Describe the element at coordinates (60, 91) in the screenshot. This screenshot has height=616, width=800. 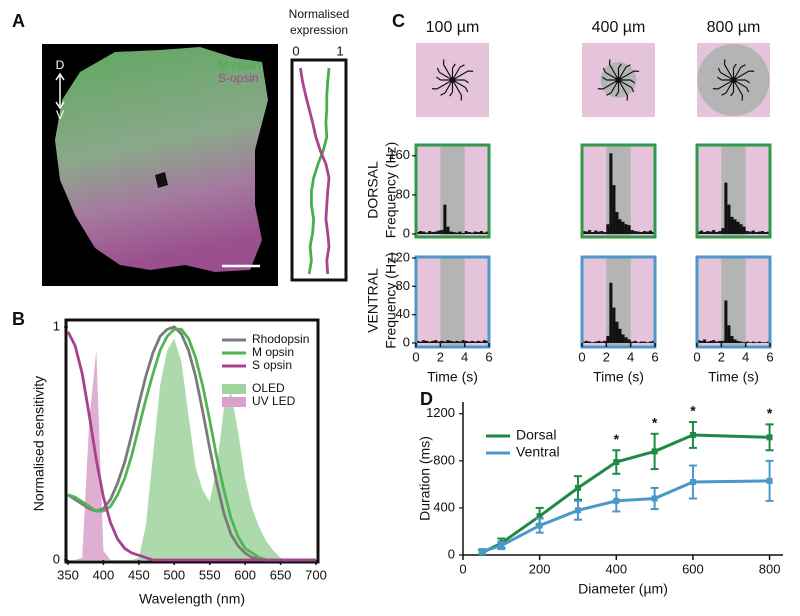
I see `orientation-arrowheads` at that location.